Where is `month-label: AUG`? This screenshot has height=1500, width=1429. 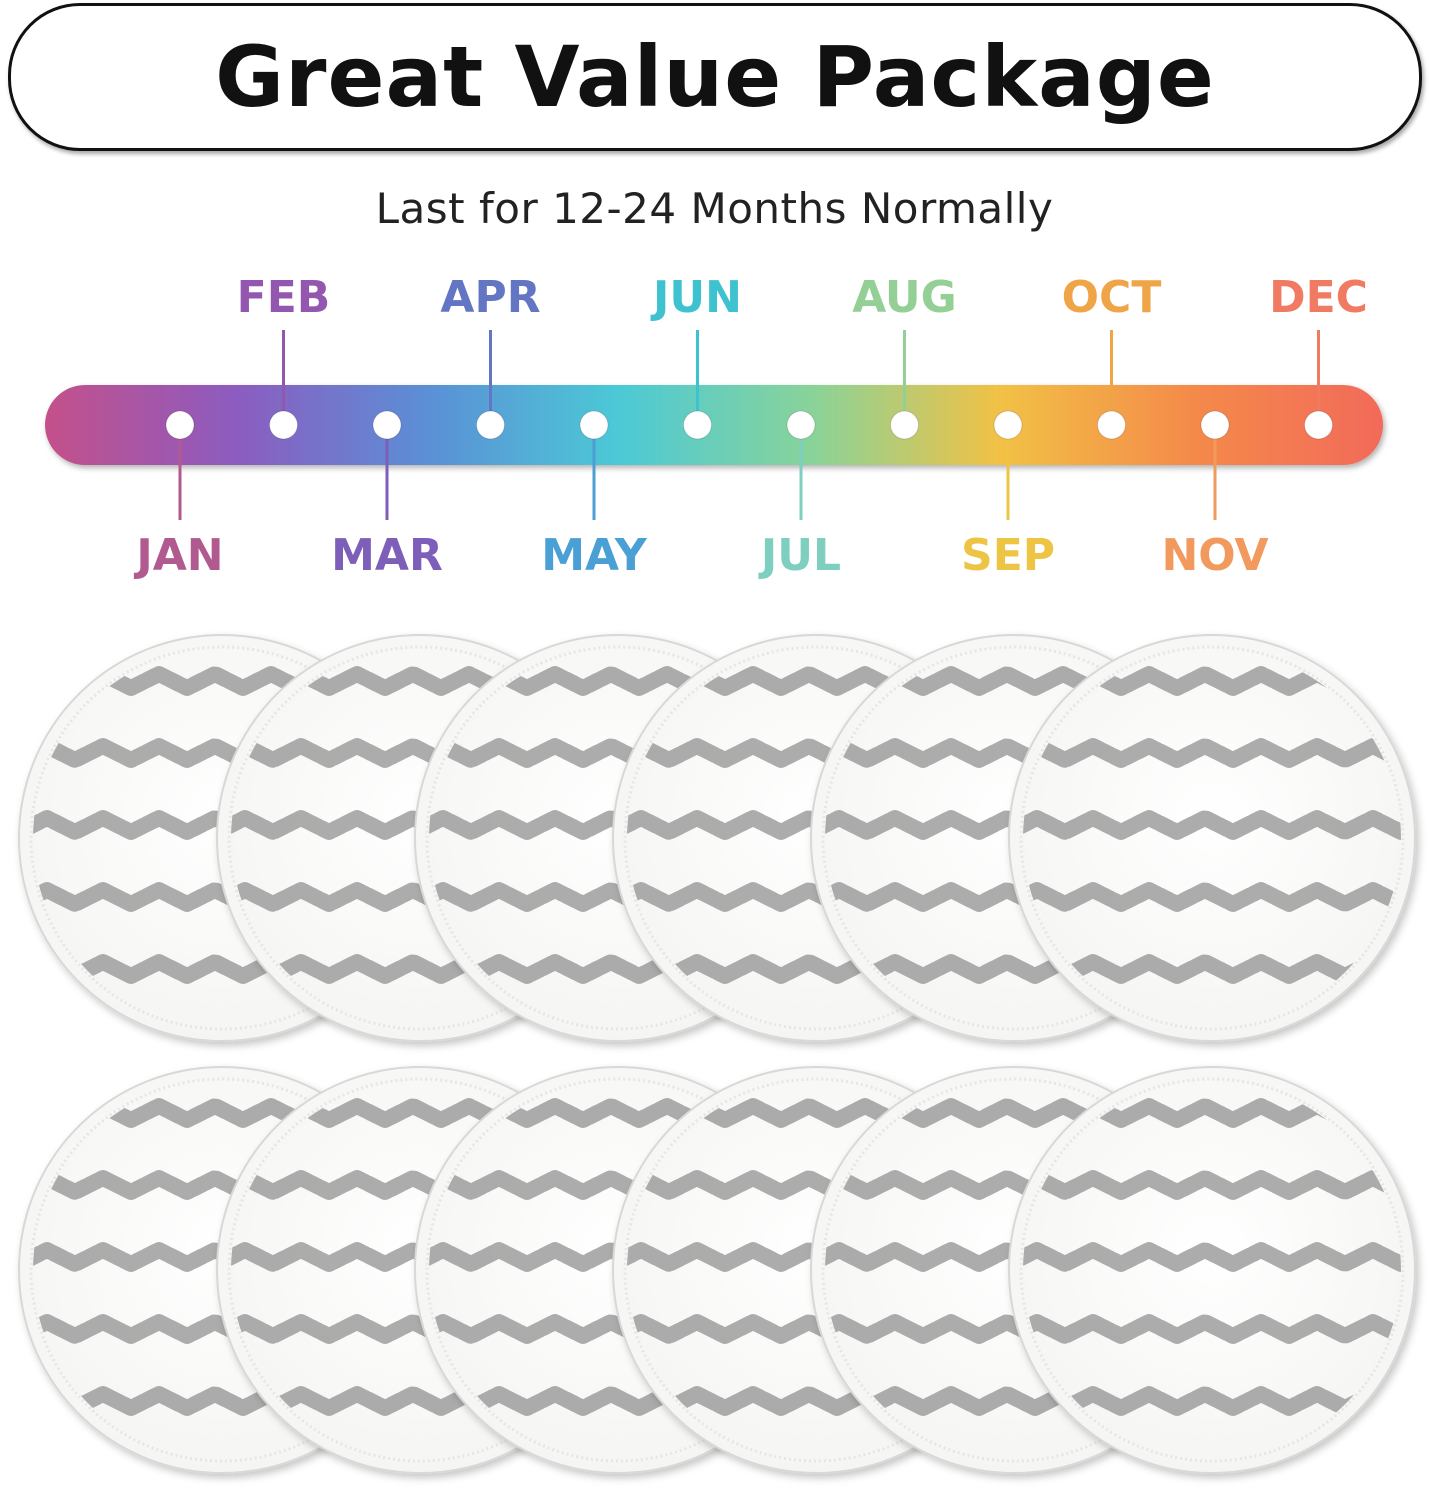
month-label: AUG is located at coordinates (904, 297).